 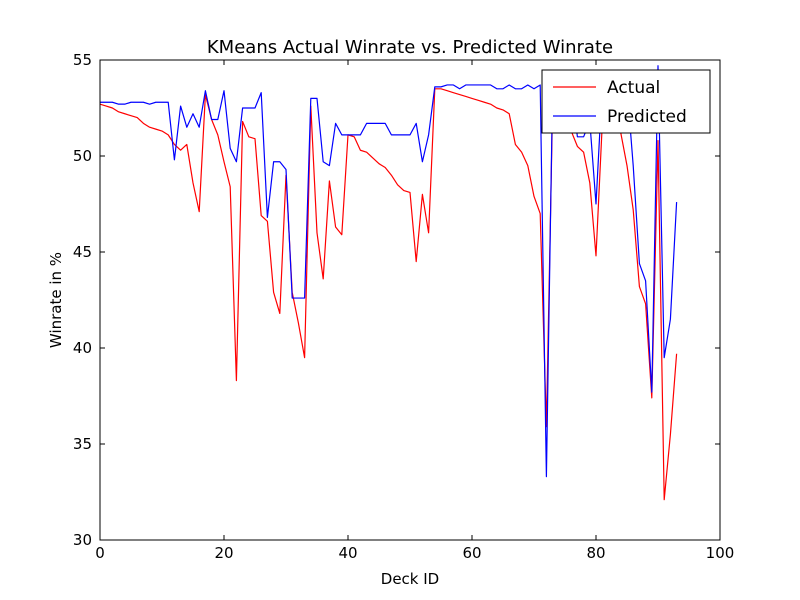 What do you see at coordinates (82, 348) in the screenshot?
I see `y-tick-label-2: 40` at bounding box center [82, 348].